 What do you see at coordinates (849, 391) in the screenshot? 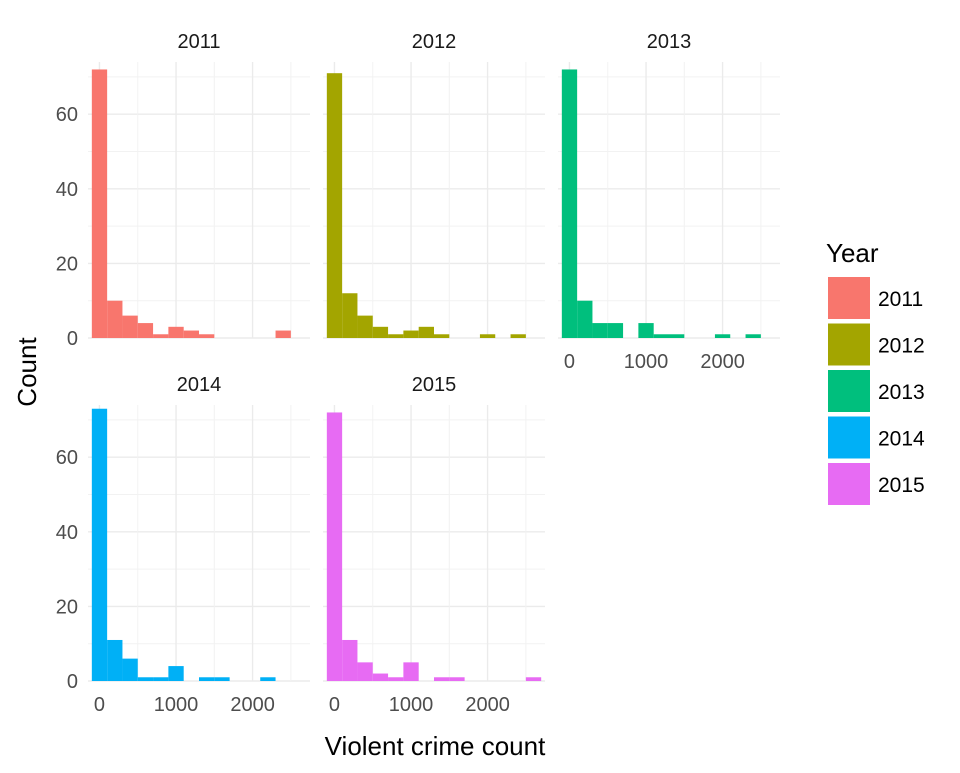
I see `legend-swatch-2013` at bounding box center [849, 391].